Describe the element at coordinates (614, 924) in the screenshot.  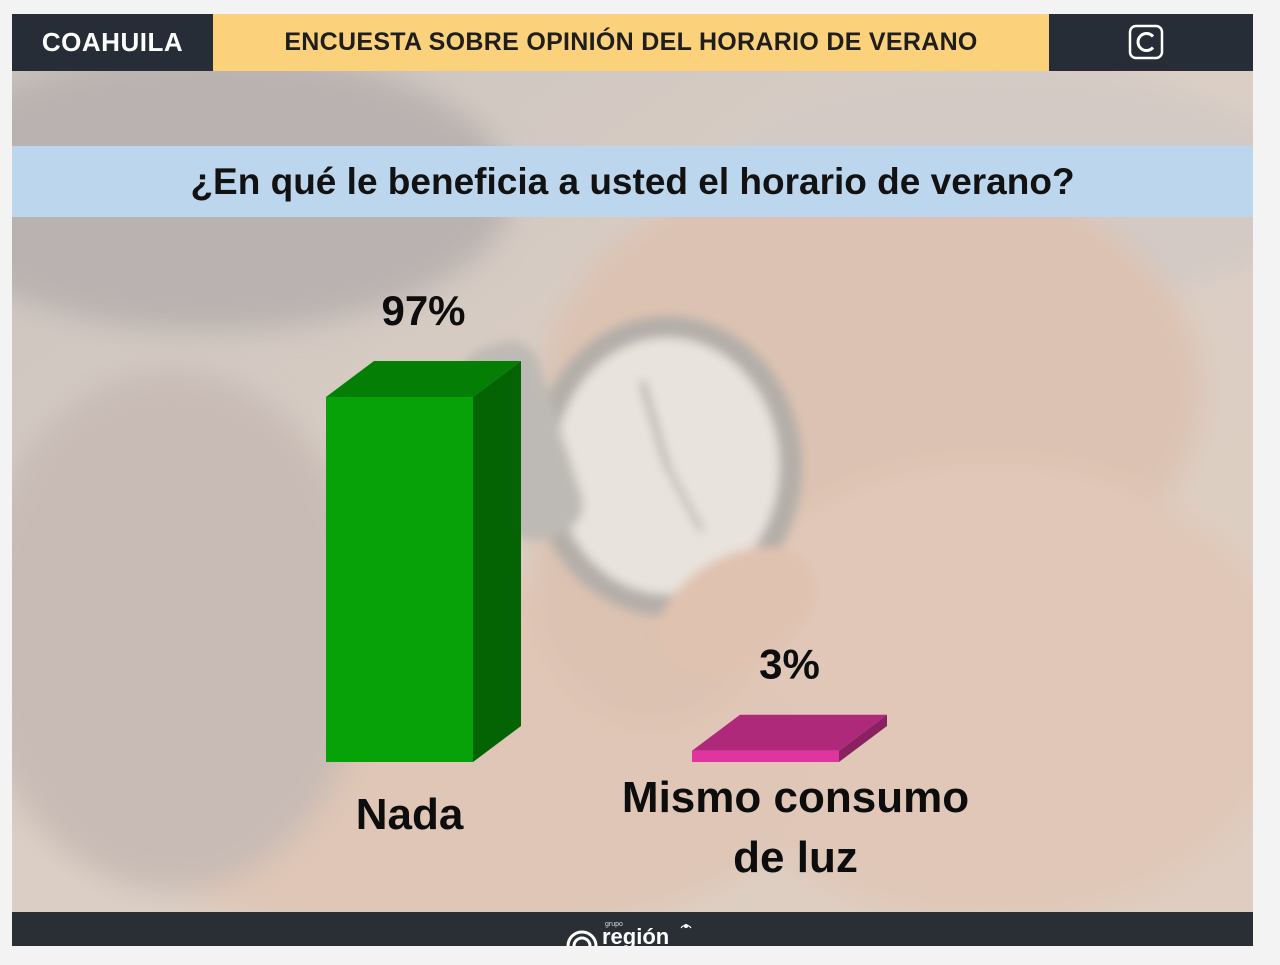
I see `brand-small-text: grupo` at that location.